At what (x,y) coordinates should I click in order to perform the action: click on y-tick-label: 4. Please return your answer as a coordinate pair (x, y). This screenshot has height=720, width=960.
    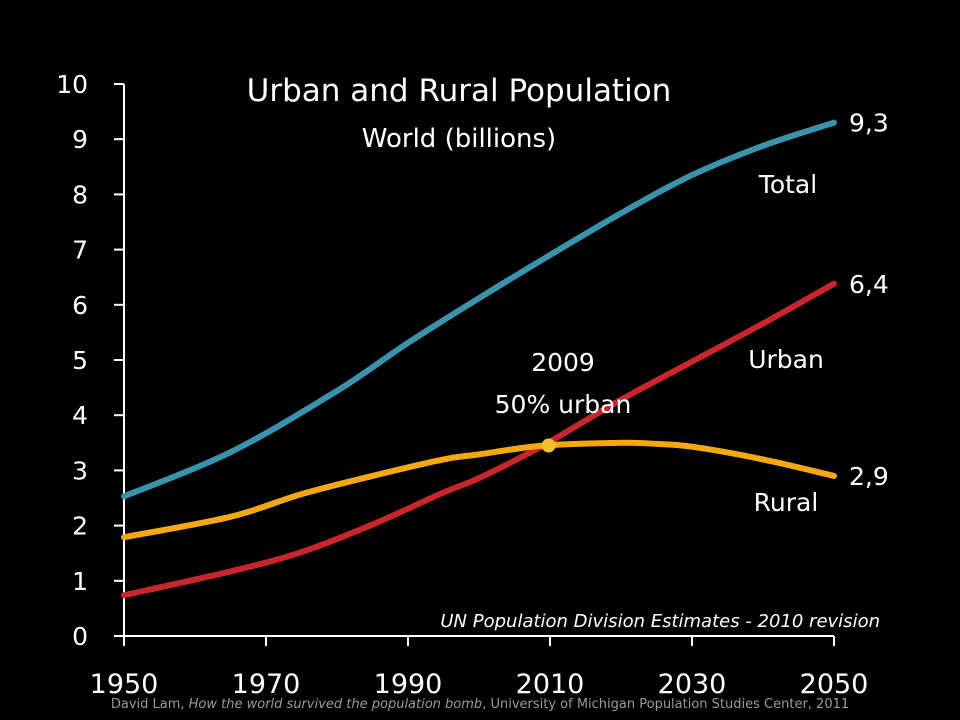
    Looking at the image, I should click on (80, 415).